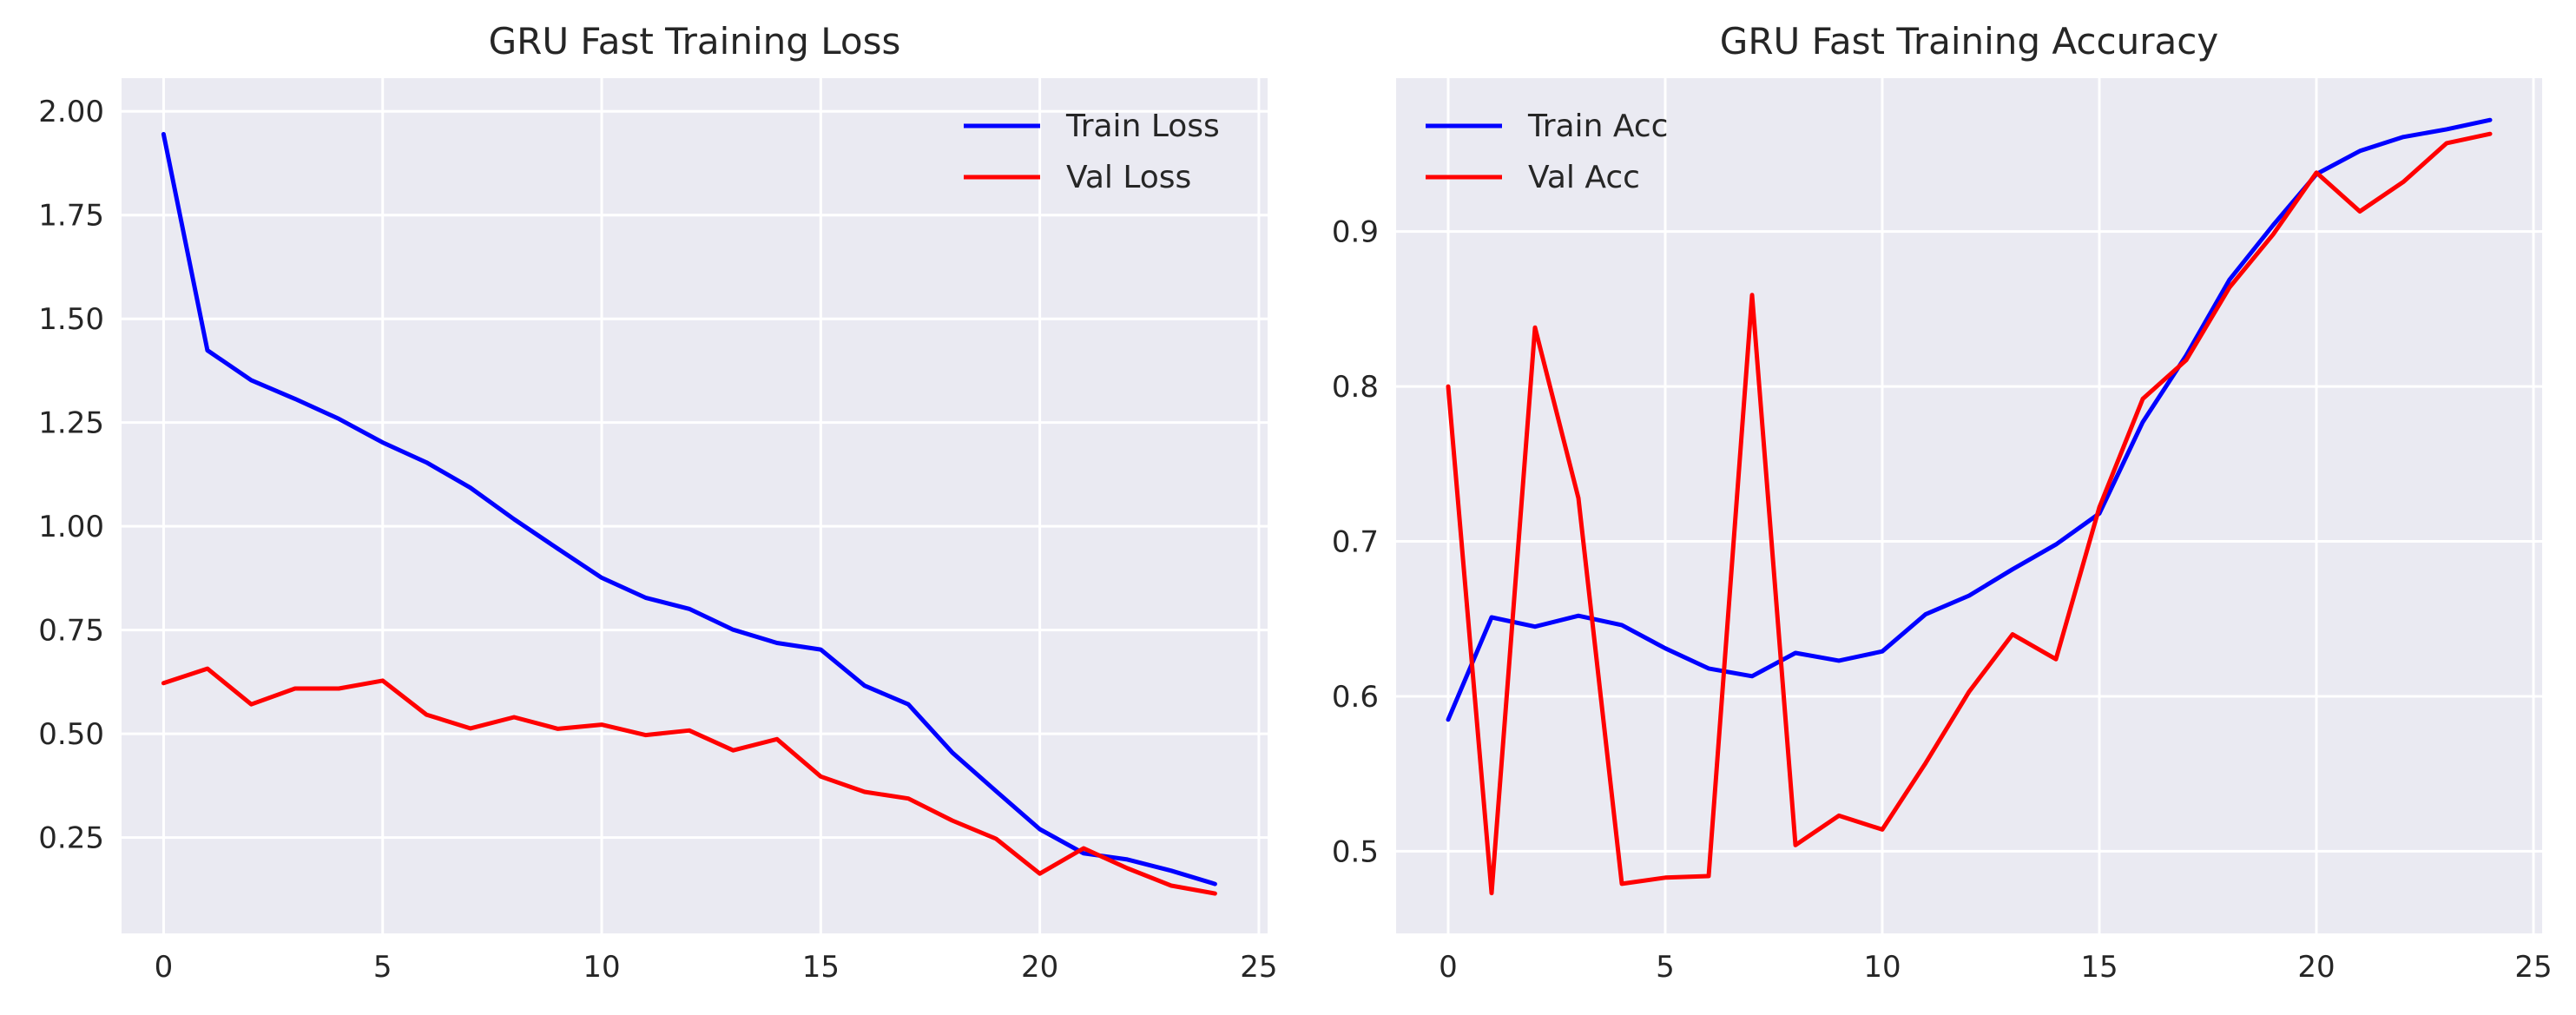 The image size is (2576, 1015). Describe the element at coordinates (1092, 152) in the screenshot. I see `loss-legend: Train Loss Val Loss` at that location.